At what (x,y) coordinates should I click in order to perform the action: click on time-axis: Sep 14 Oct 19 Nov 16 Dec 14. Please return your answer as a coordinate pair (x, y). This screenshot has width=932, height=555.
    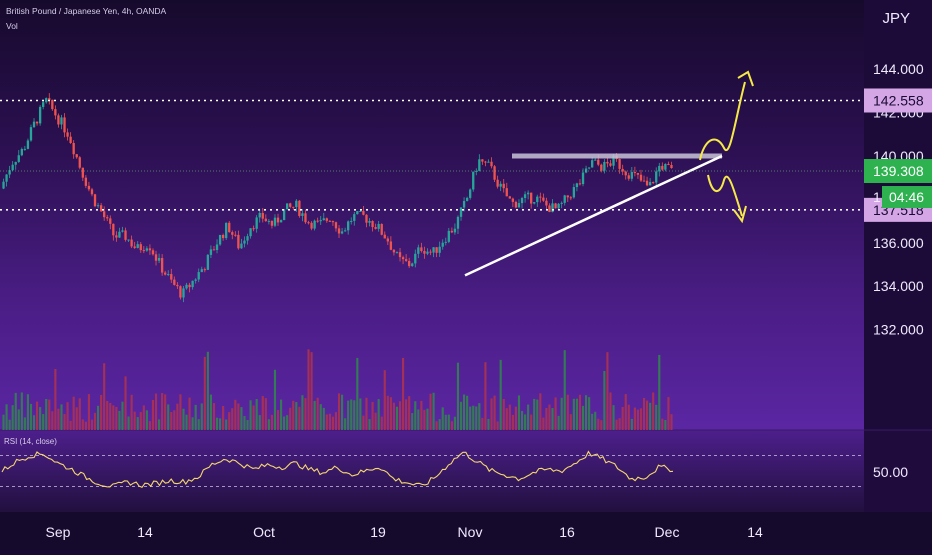
    Looking at the image, I should click on (404, 532).